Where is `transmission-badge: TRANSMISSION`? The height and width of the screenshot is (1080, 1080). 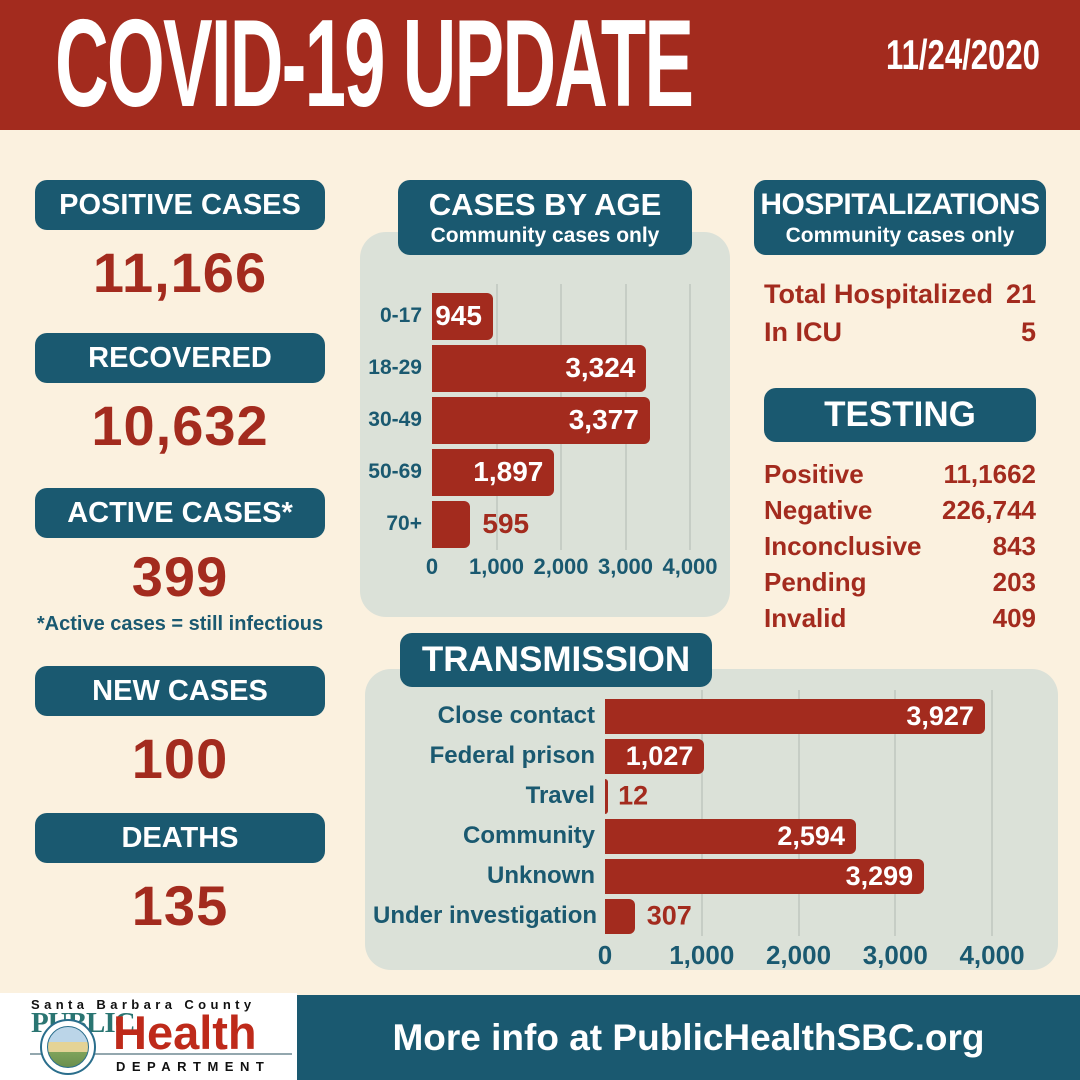
transmission-badge: TRANSMISSION is located at coordinates (556, 660).